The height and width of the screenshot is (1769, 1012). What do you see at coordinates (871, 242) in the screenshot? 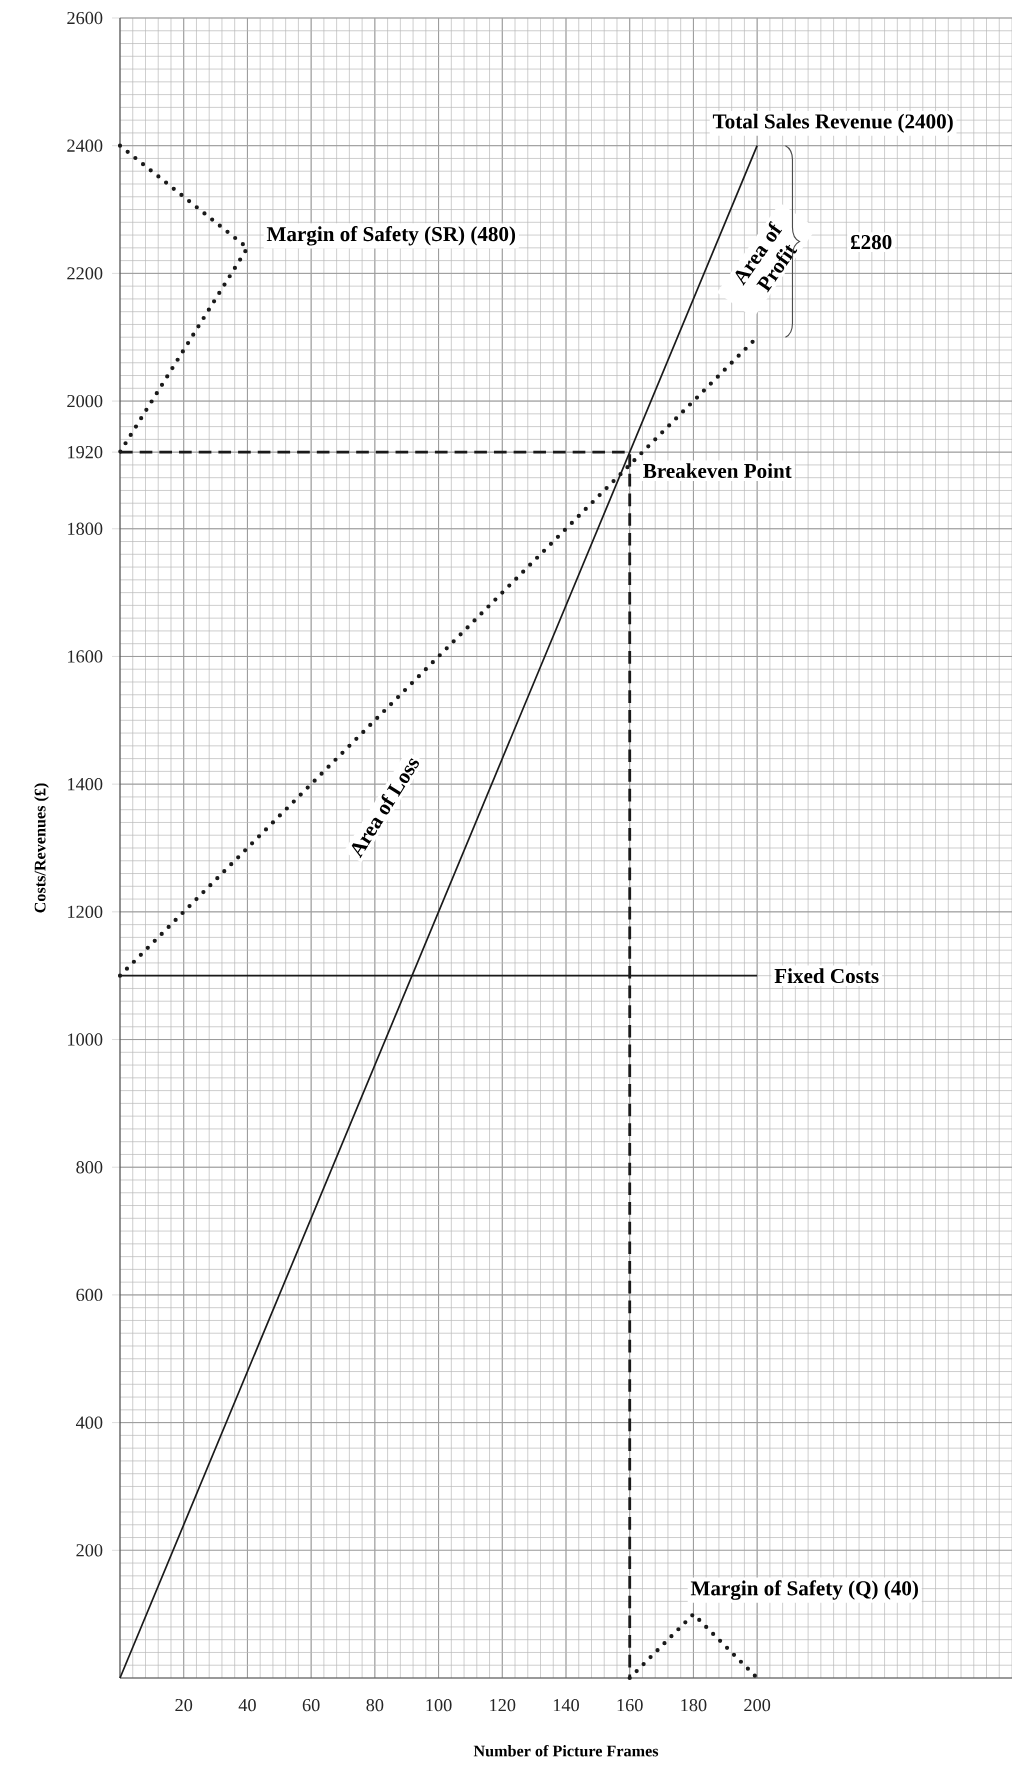
I see `annotation: £280` at bounding box center [871, 242].